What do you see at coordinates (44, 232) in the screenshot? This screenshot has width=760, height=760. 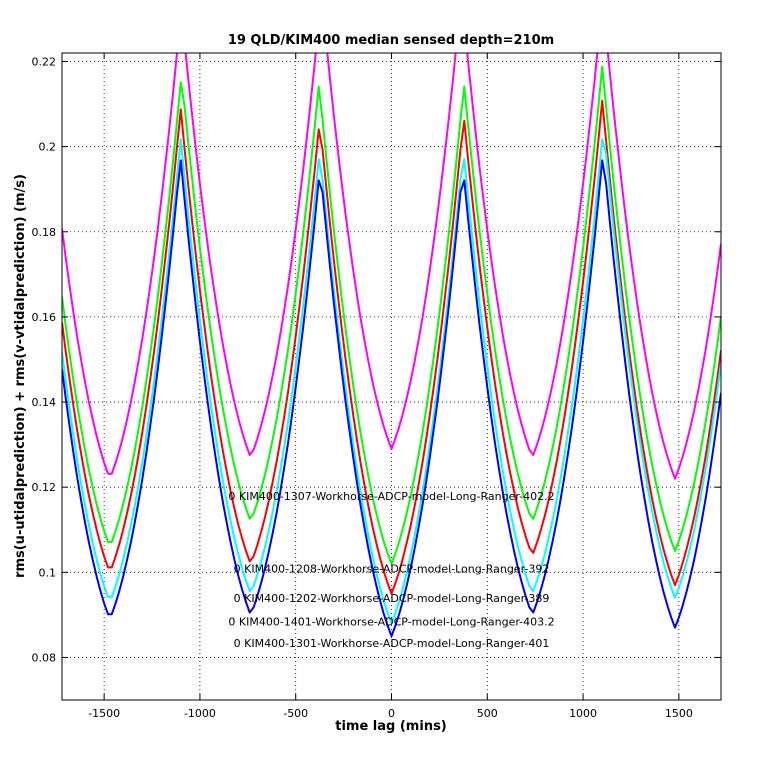 I see `y-tick-label: 0.18` at bounding box center [44, 232].